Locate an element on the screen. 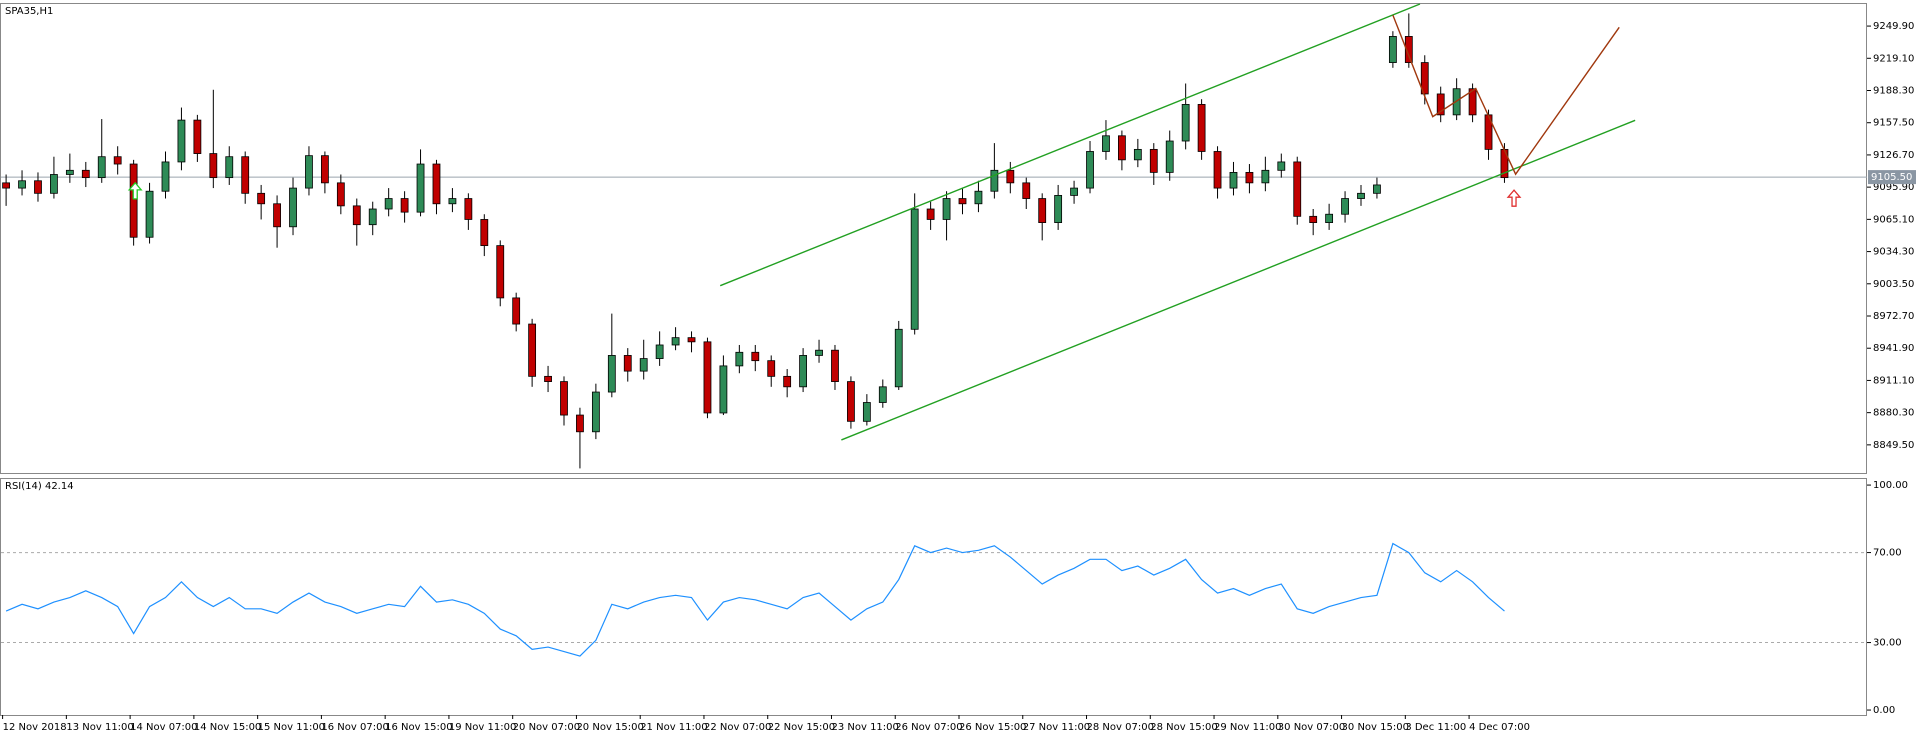 This screenshot has height=734, width=1916. x-tick-label: 14 Nov 15:00 is located at coordinates (227, 727).